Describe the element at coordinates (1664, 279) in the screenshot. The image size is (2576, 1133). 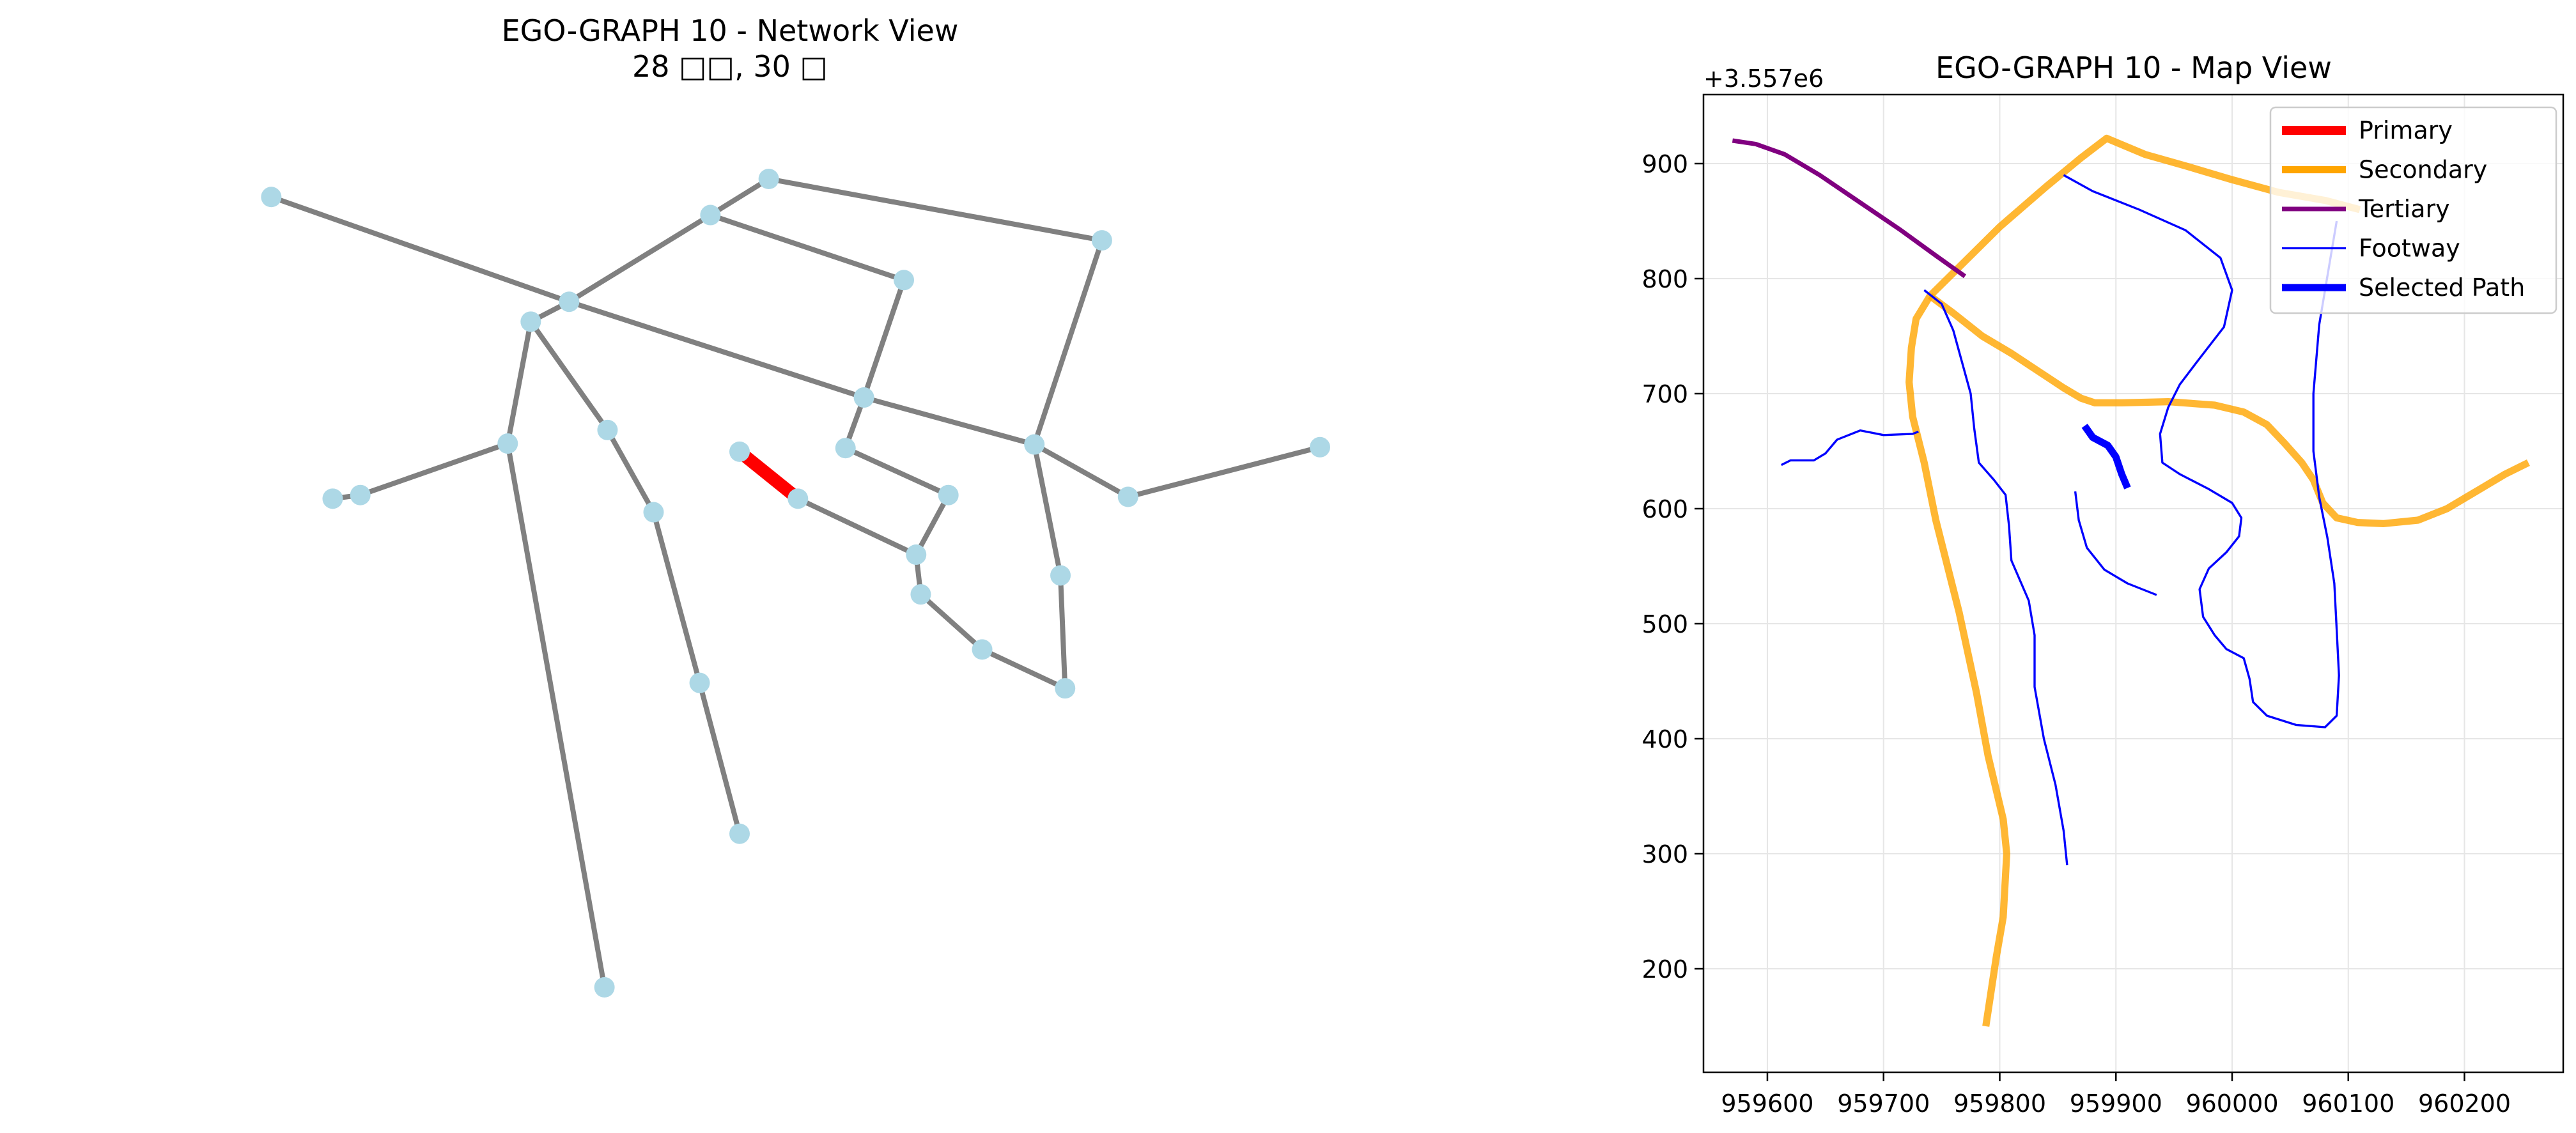
I see `y-tick-label: 800` at that location.